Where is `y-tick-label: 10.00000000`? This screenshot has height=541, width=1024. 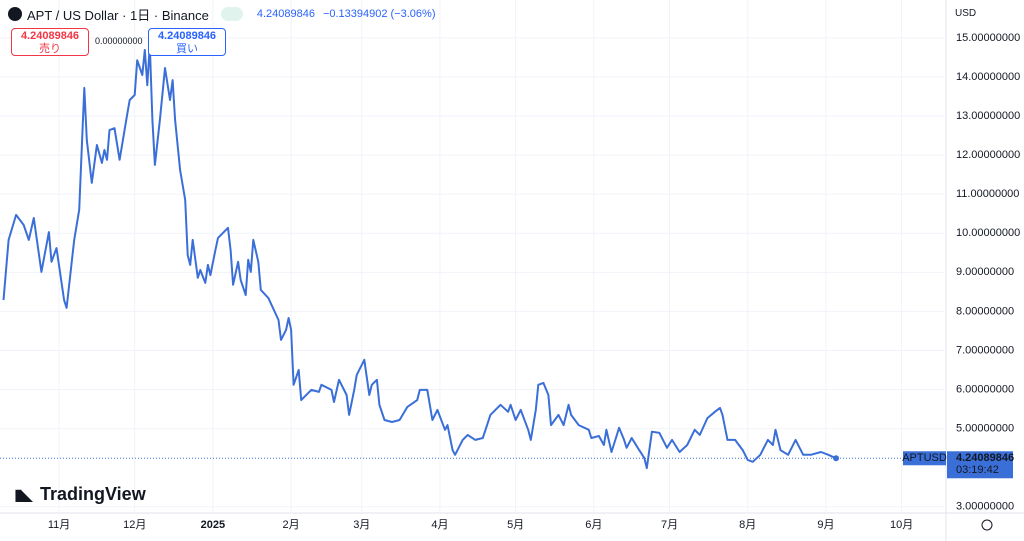
y-tick-label: 10.00000000 is located at coordinates (988, 233).